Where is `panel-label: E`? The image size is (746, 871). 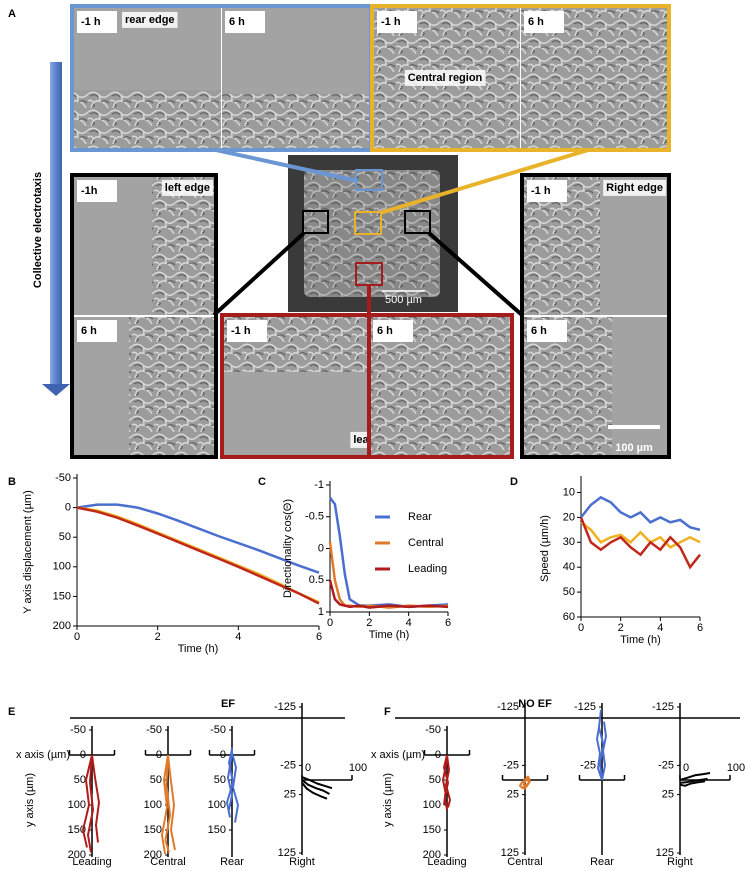 panel-label: E is located at coordinates (11, 712).